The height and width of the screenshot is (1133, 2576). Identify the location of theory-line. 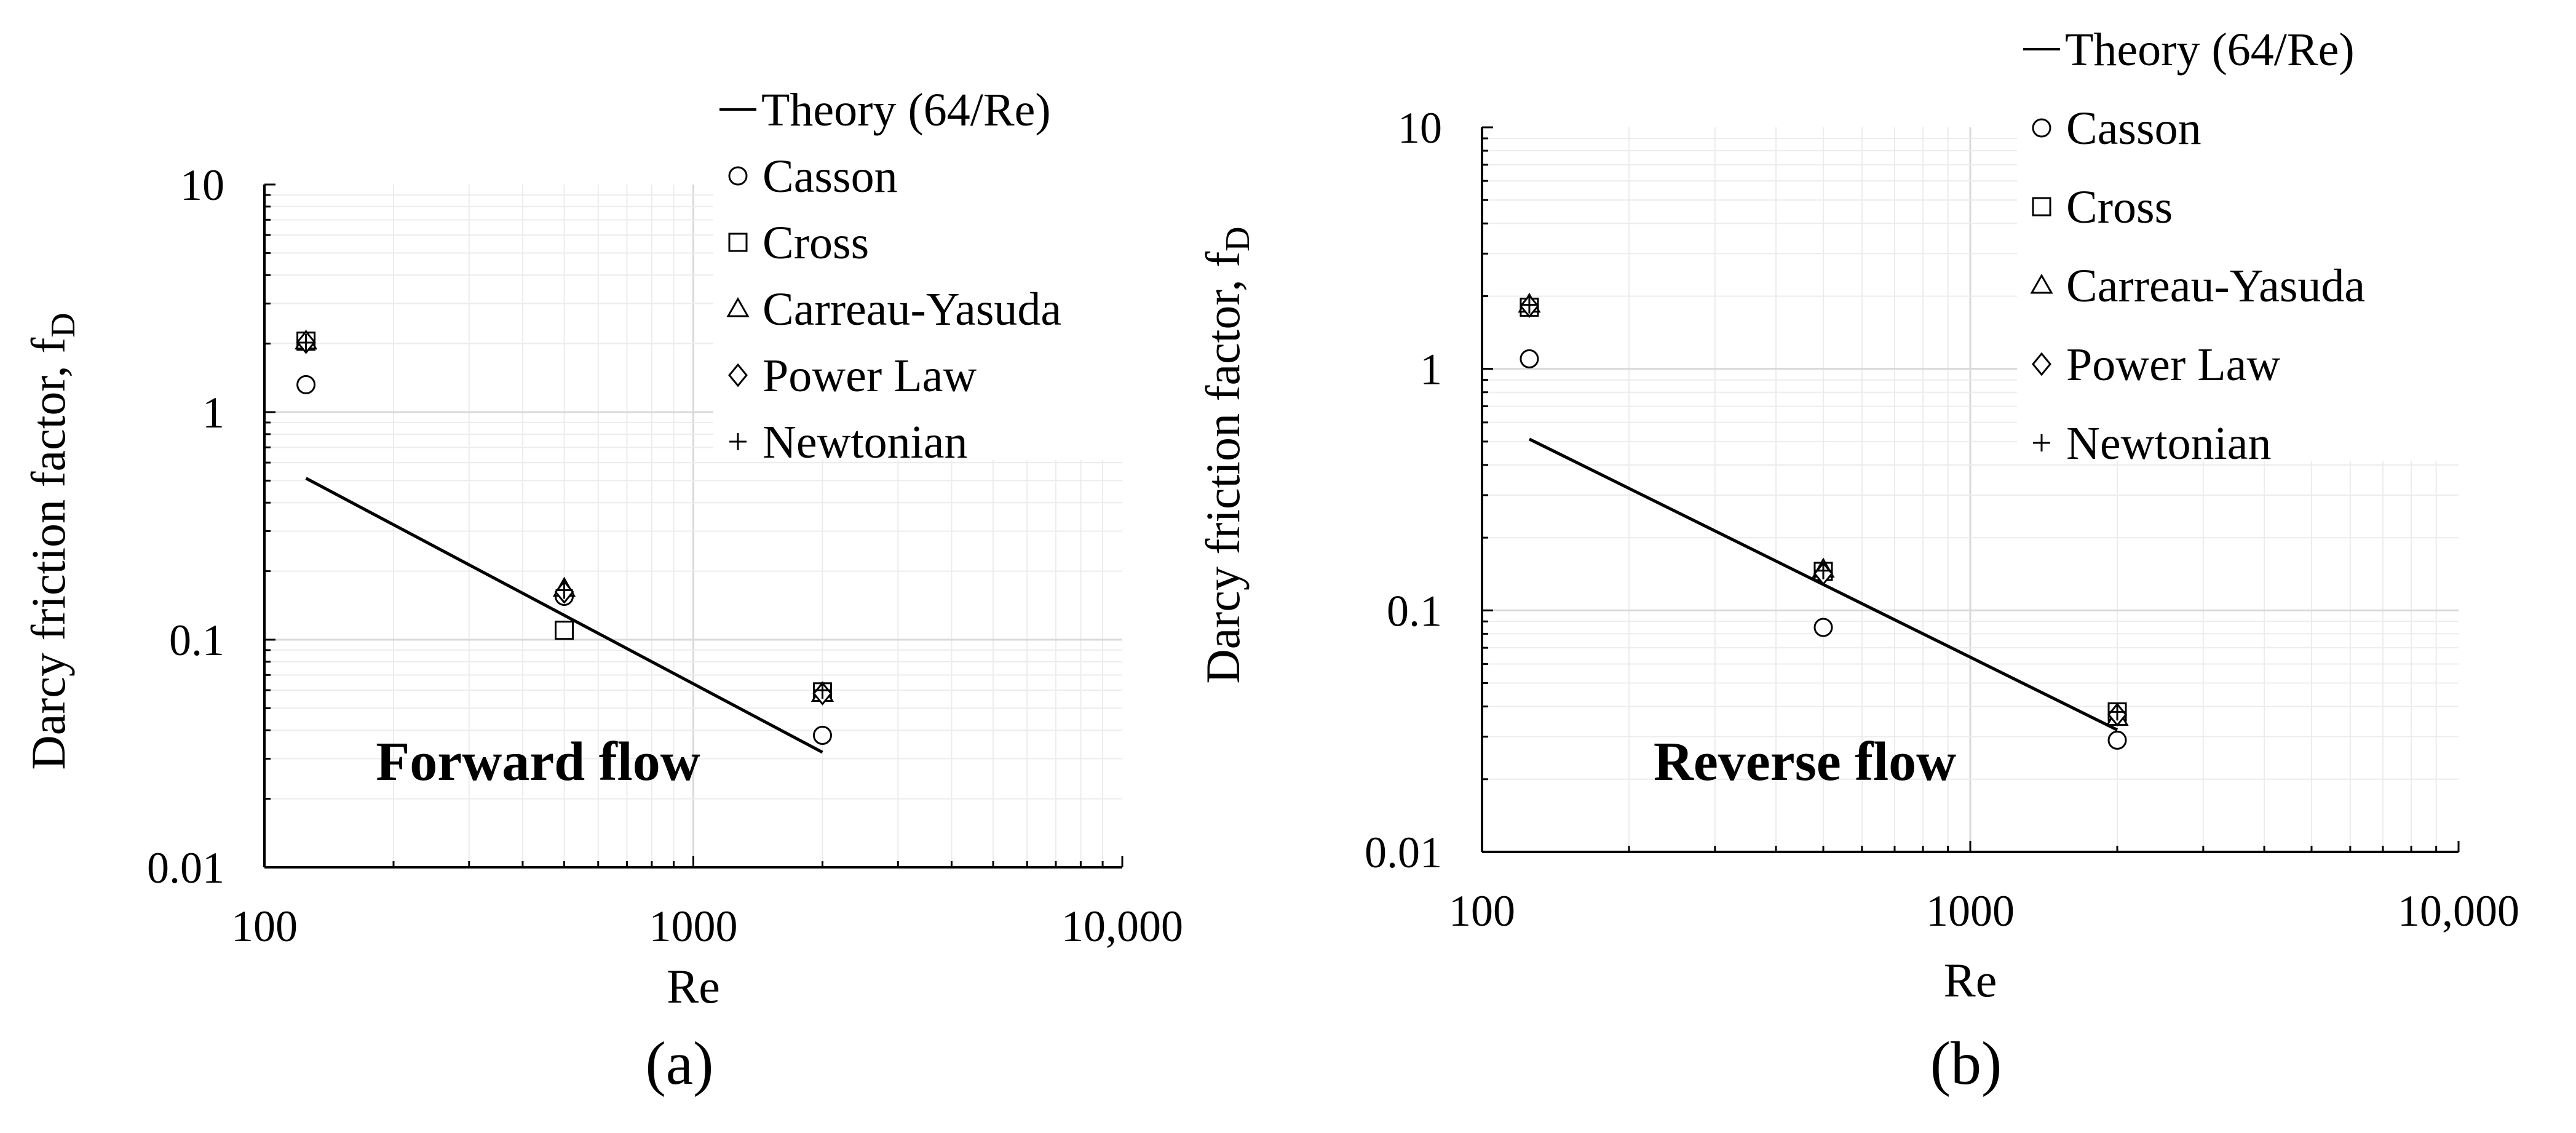
(564, 615).